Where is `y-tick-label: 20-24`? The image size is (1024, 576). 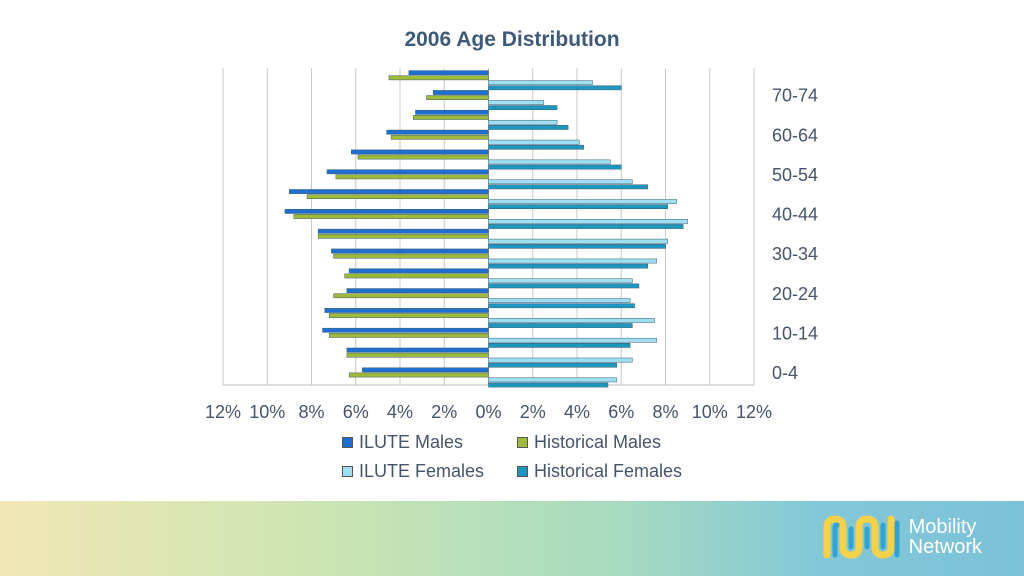 y-tick-label: 20-24 is located at coordinates (795, 294).